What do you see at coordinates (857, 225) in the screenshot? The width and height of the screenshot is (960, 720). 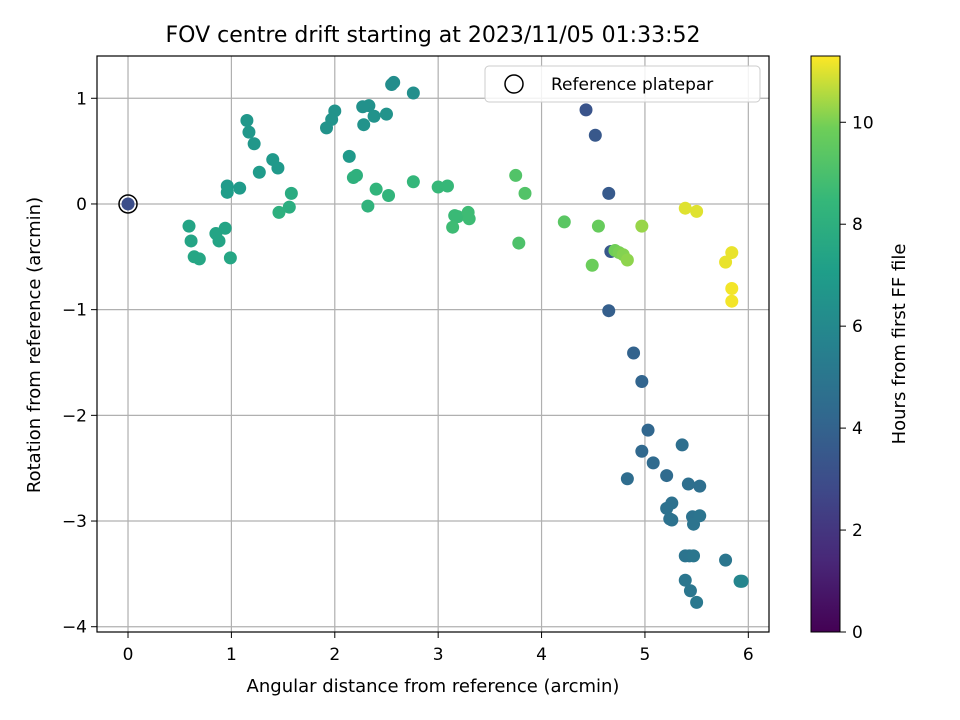 I see `colorbar-tick-label: 8` at bounding box center [857, 225].